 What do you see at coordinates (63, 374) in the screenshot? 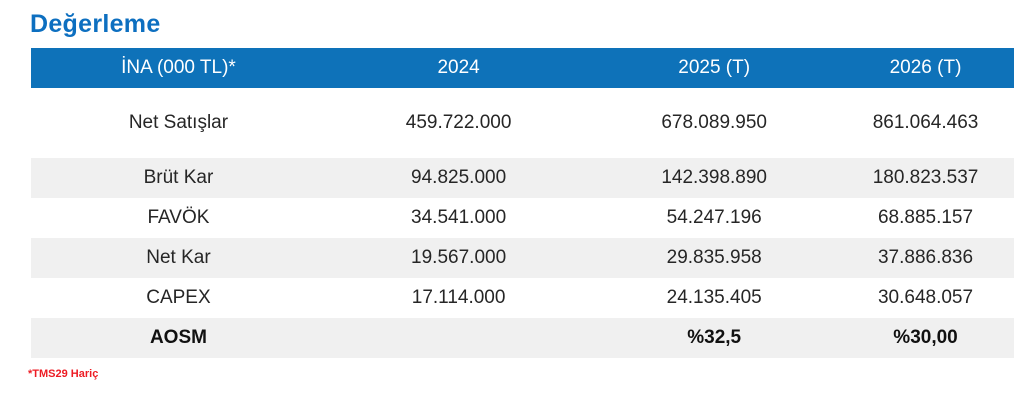
I see `footnote: *TMS29 Hariç` at bounding box center [63, 374].